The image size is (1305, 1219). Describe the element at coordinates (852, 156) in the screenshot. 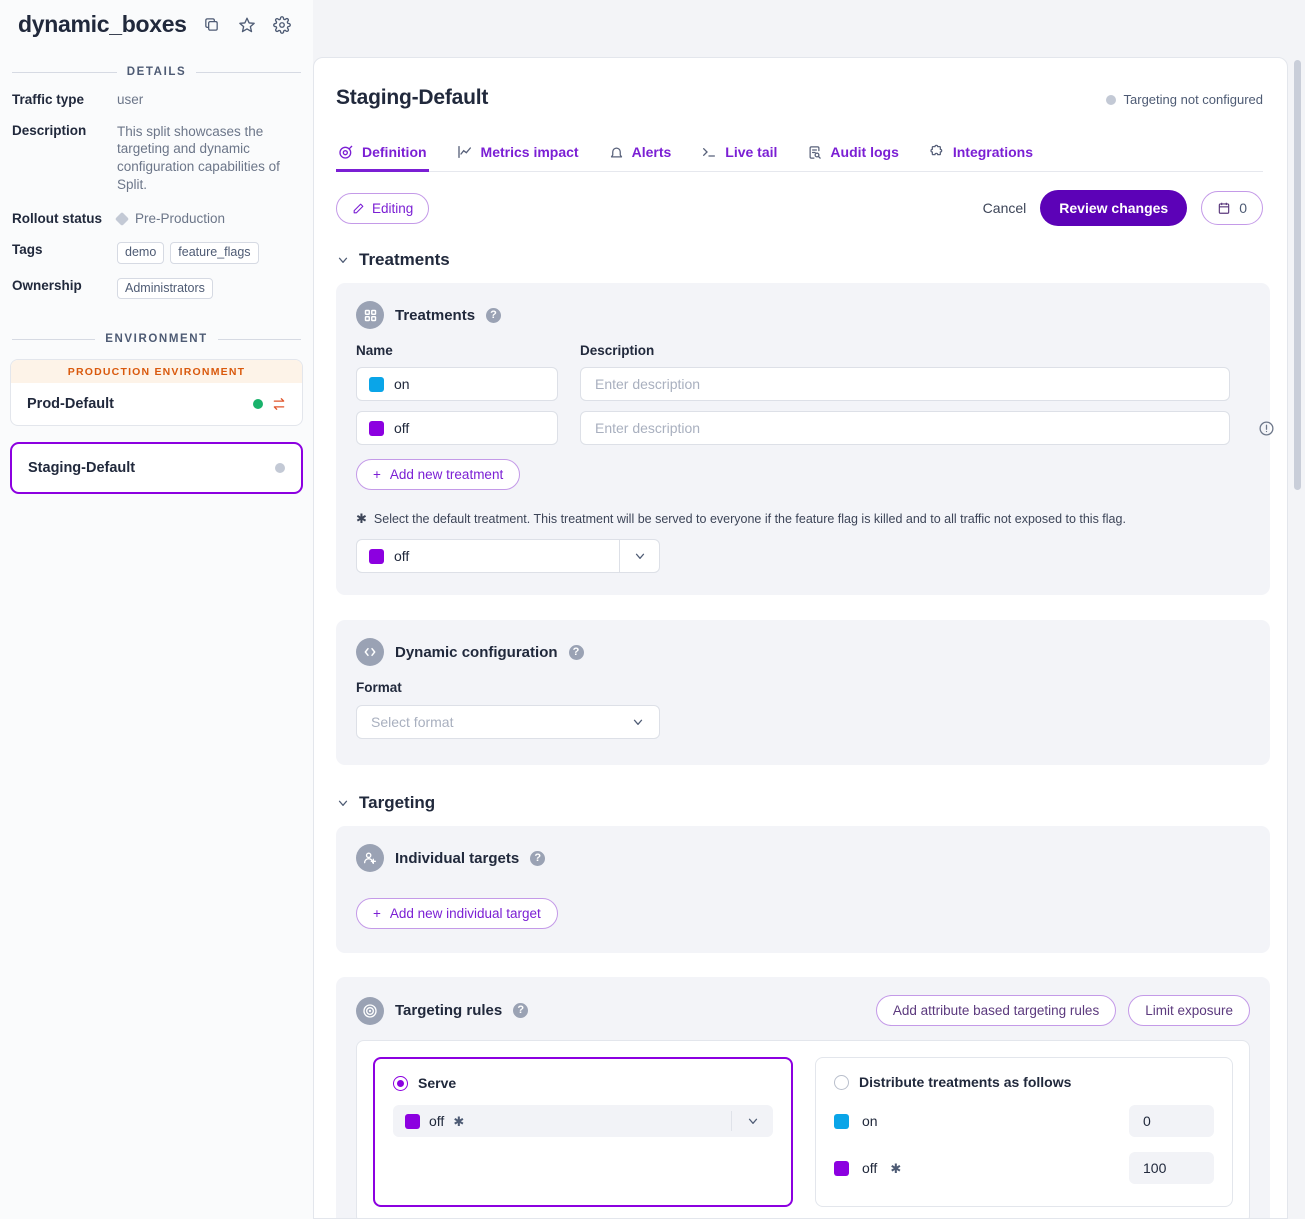

I see `tab-audit-logs: Audit logs` at that location.